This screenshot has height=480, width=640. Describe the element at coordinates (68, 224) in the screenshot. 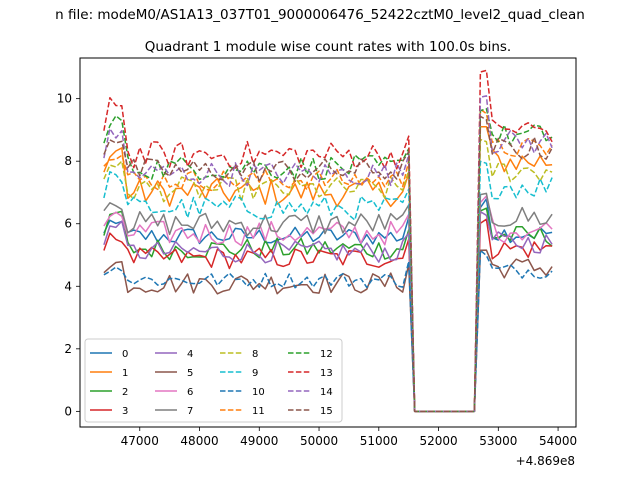

I see `y-tick-label: 6` at that location.